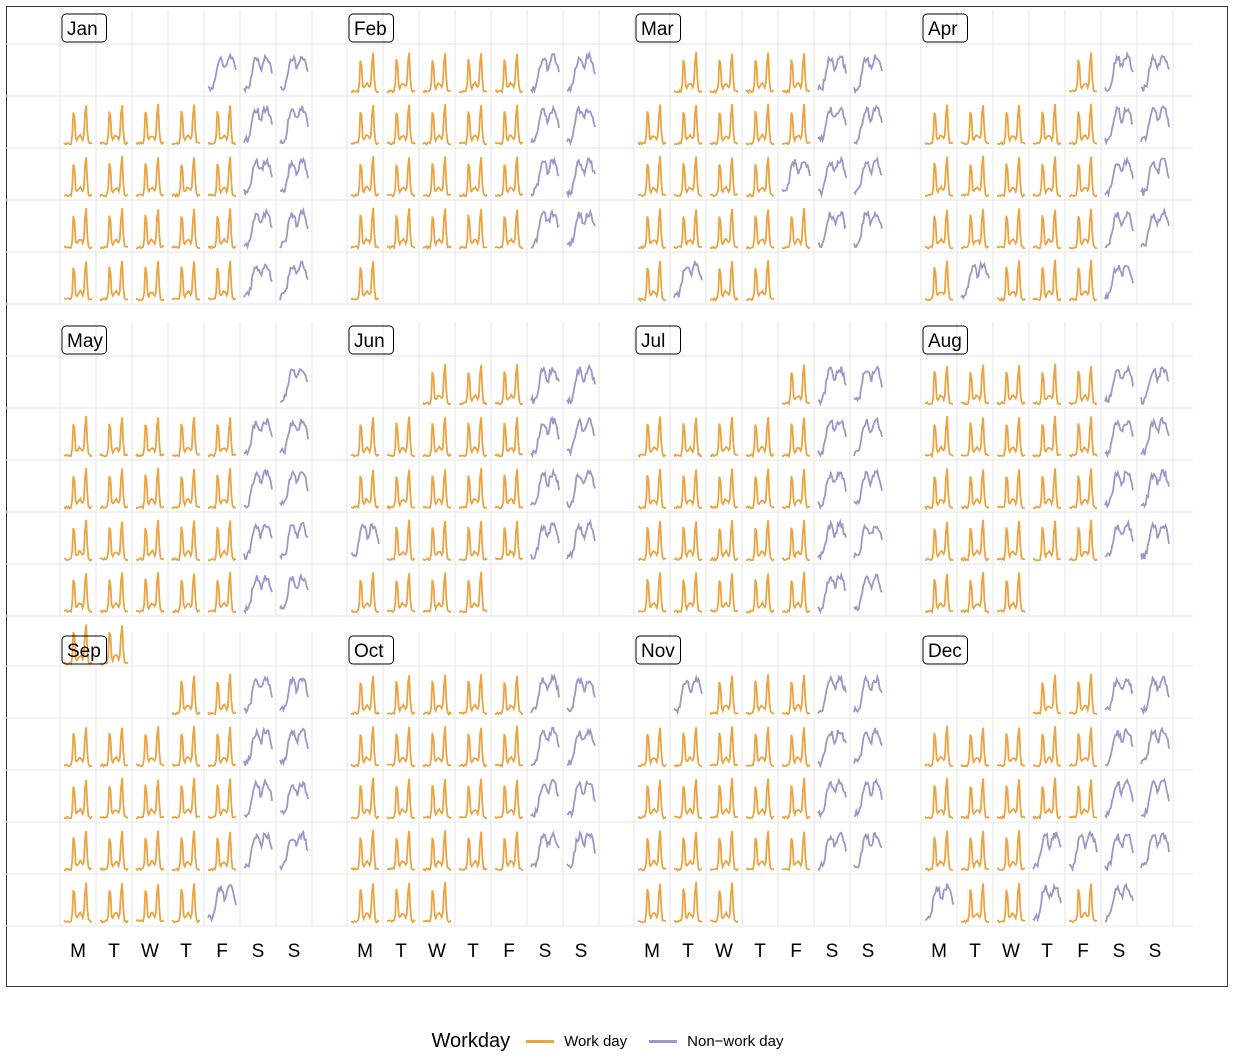 This screenshot has height=1063, width=1233. I want to click on legend-key-work-day, so click(540, 1041).